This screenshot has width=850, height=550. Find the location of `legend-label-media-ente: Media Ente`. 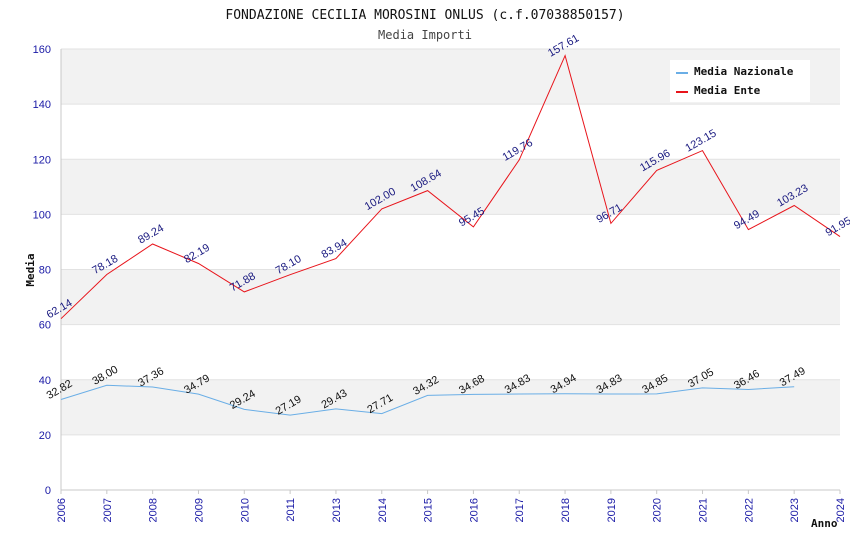

legend-label-media-ente: Media Ente is located at coordinates (727, 90).